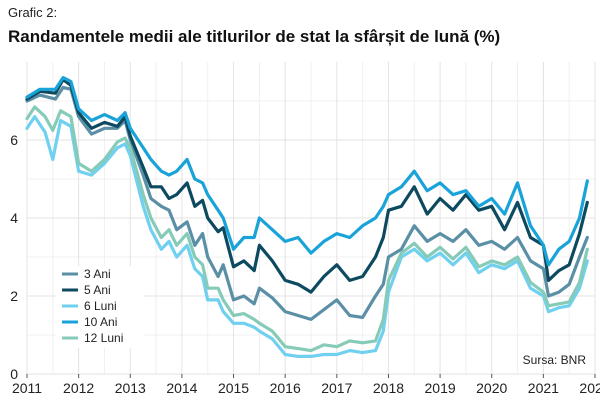  Describe the element at coordinates (440, 388) in the screenshot. I see `x-tick-label: 2019` at that location.